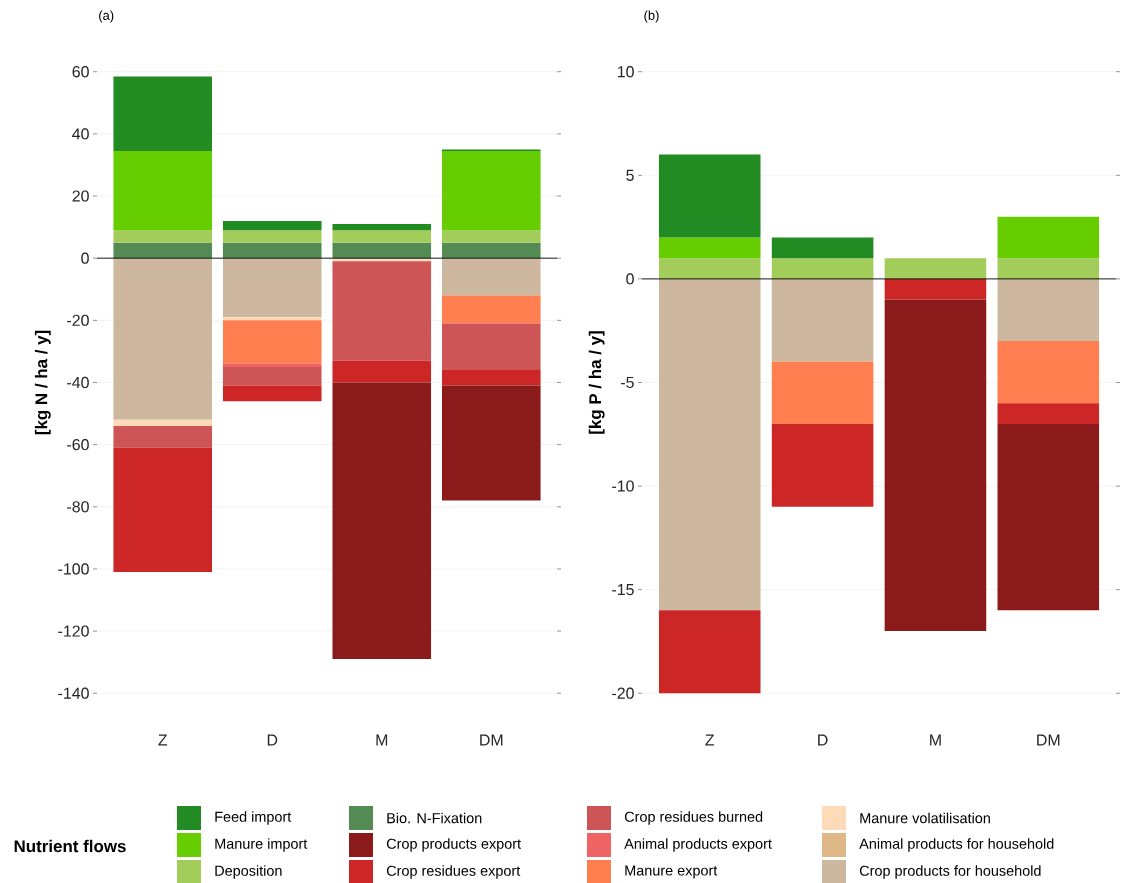 This screenshot has height=883, width=1130. I want to click on y-tick-label: 10, so click(625, 72).